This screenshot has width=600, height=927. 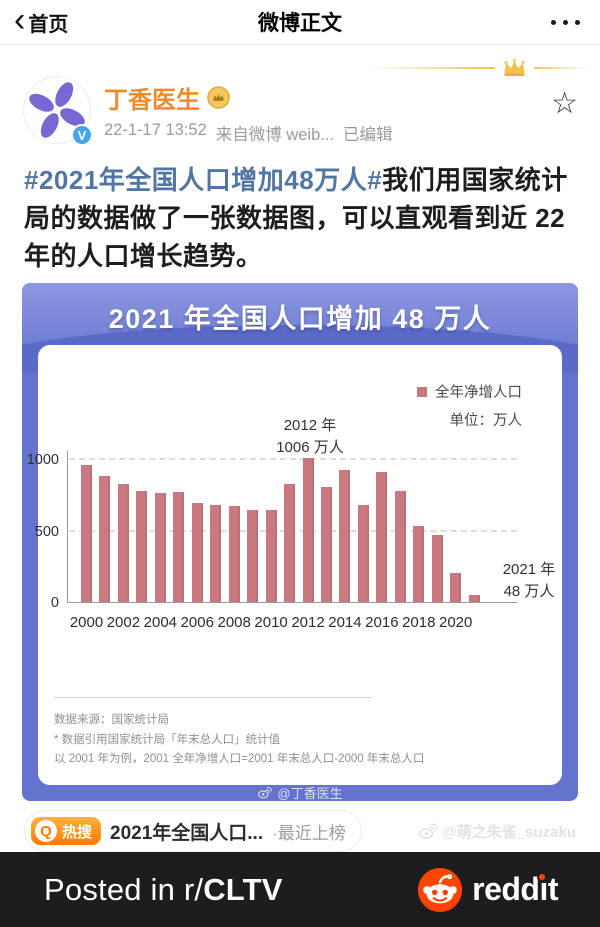 What do you see at coordinates (340, 133) in the screenshot?
I see `post-meta: 22-1-17 13:52 来自微博 weib... 已编辑` at bounding box center [340, 133].